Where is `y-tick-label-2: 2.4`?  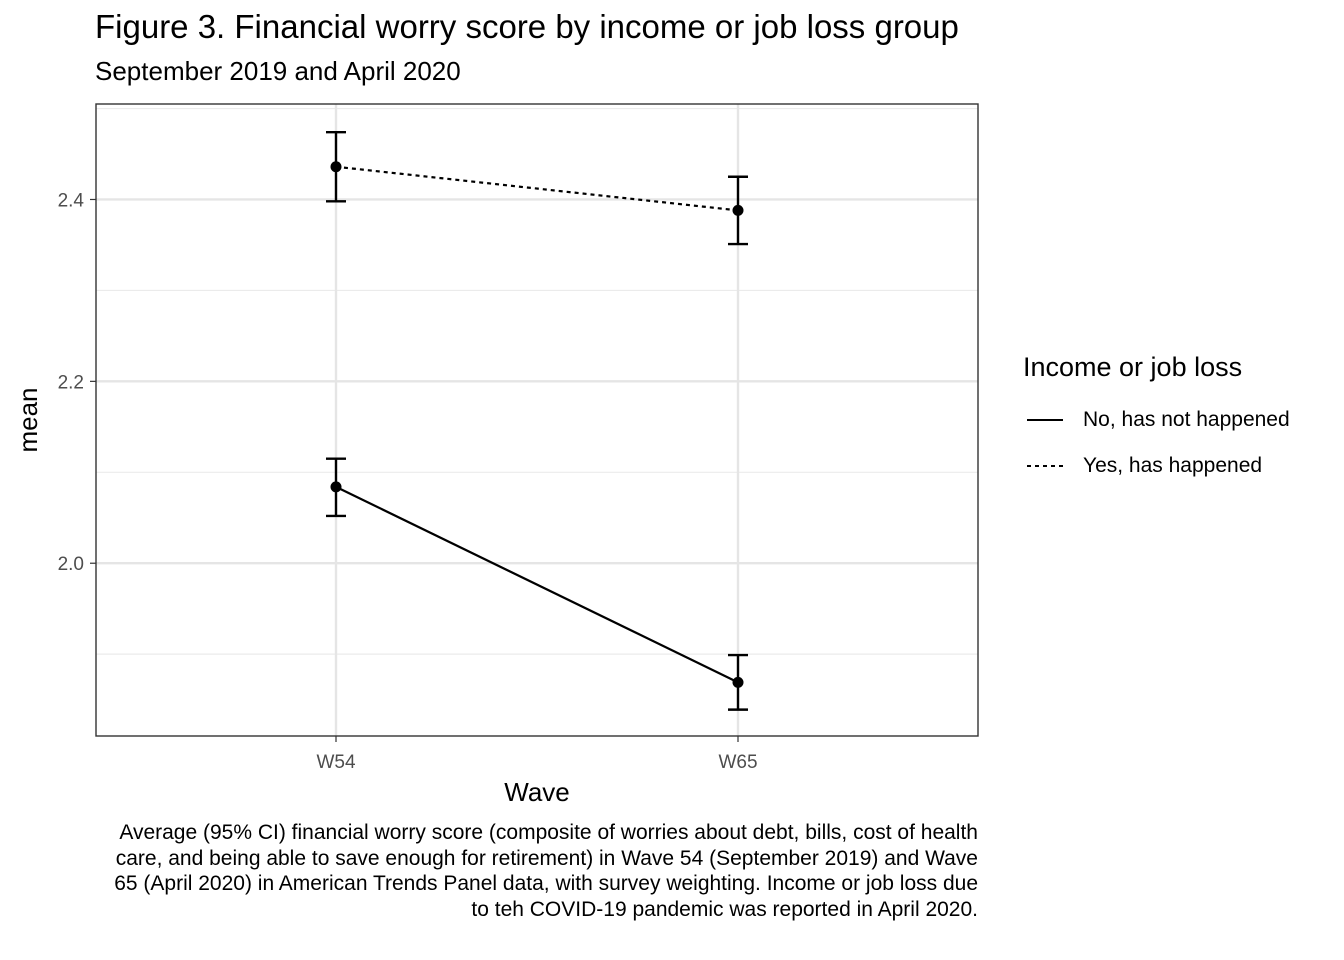
y-tick-label-2: 2.4 is located at coordinates (71, 200).